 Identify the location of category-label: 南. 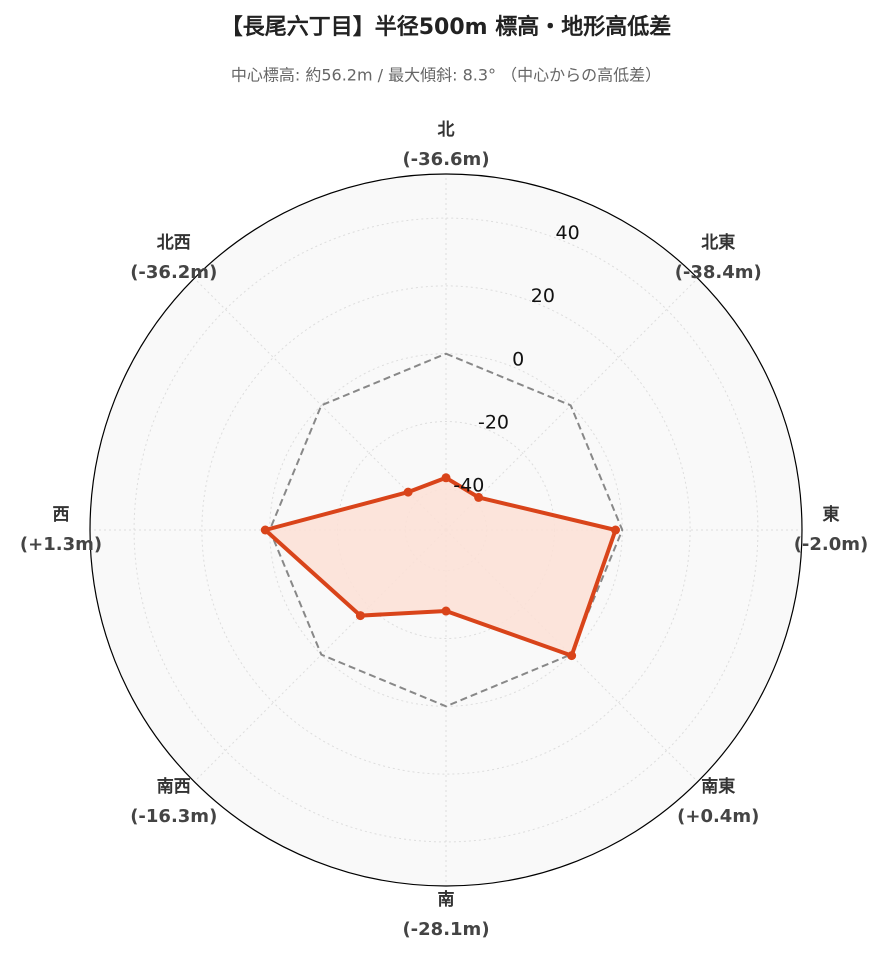
(446, 899).